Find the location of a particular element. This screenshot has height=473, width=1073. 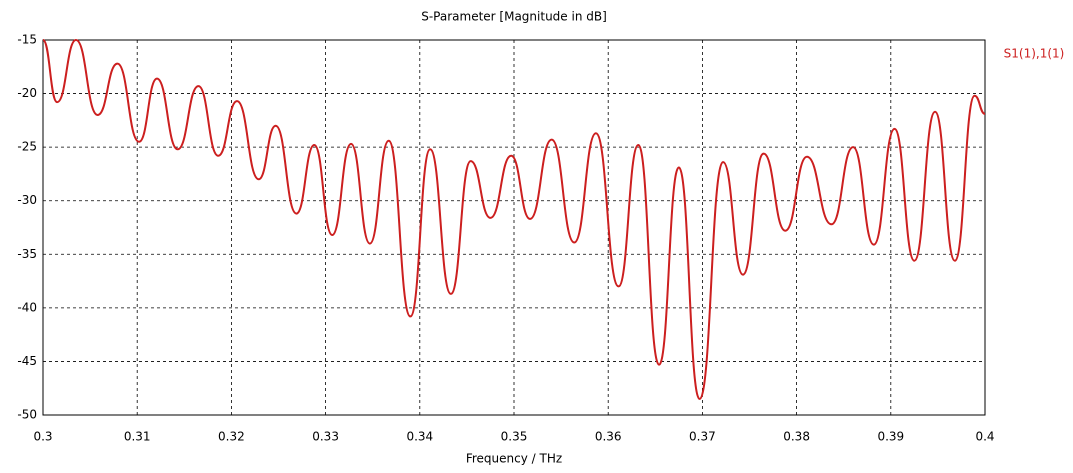

legend-label: S1(1),1(1) is located at coordinates (1034, 54).